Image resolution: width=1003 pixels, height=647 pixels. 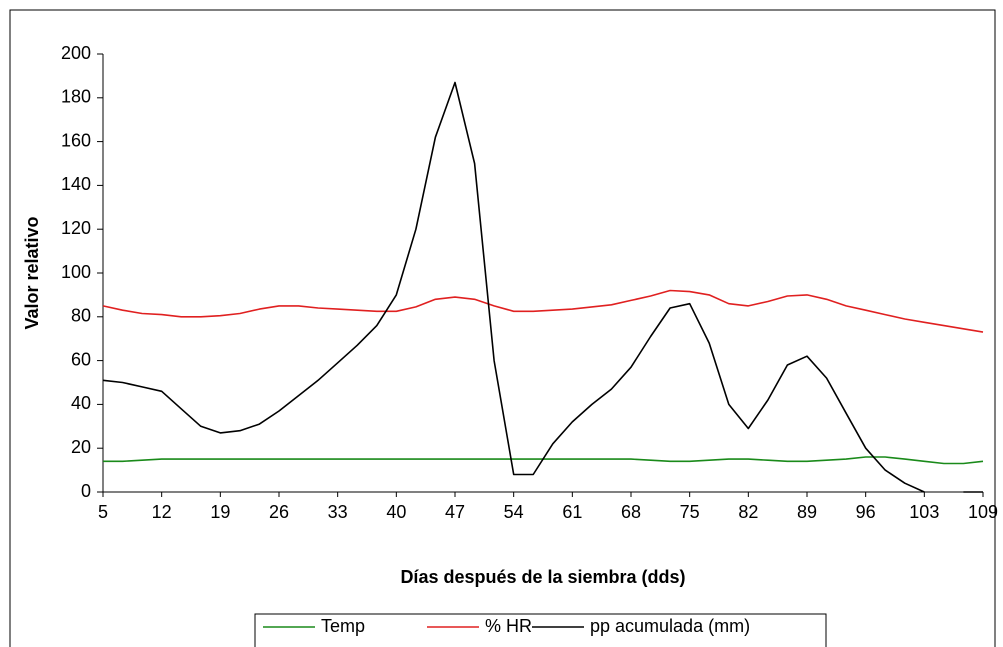 What do you see at coordinates (86, 491) in the screenshot?
I see `y-tick-label: 0` at bounding box center [86, 491].